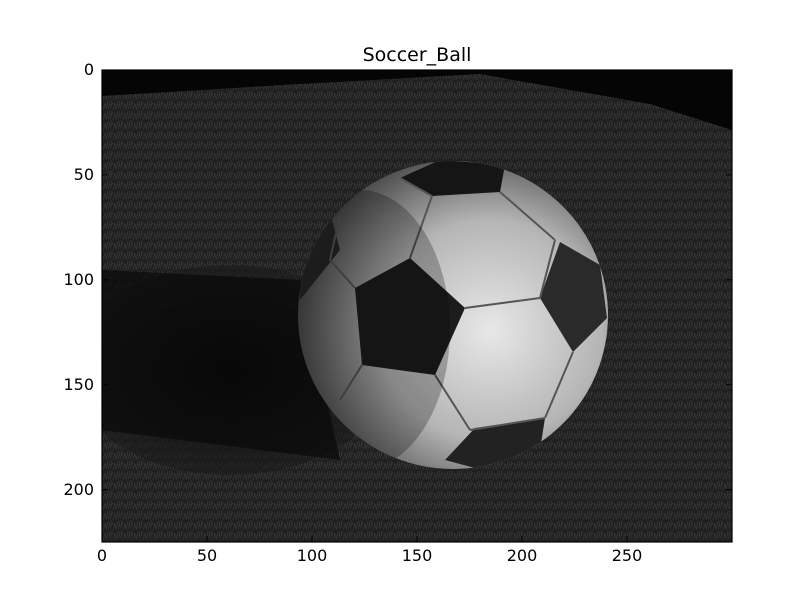 The image size is (812, 612). Describe the element at coordinates (410, 316) in the screenshot. I see `ball-pentagon-center` at that location.